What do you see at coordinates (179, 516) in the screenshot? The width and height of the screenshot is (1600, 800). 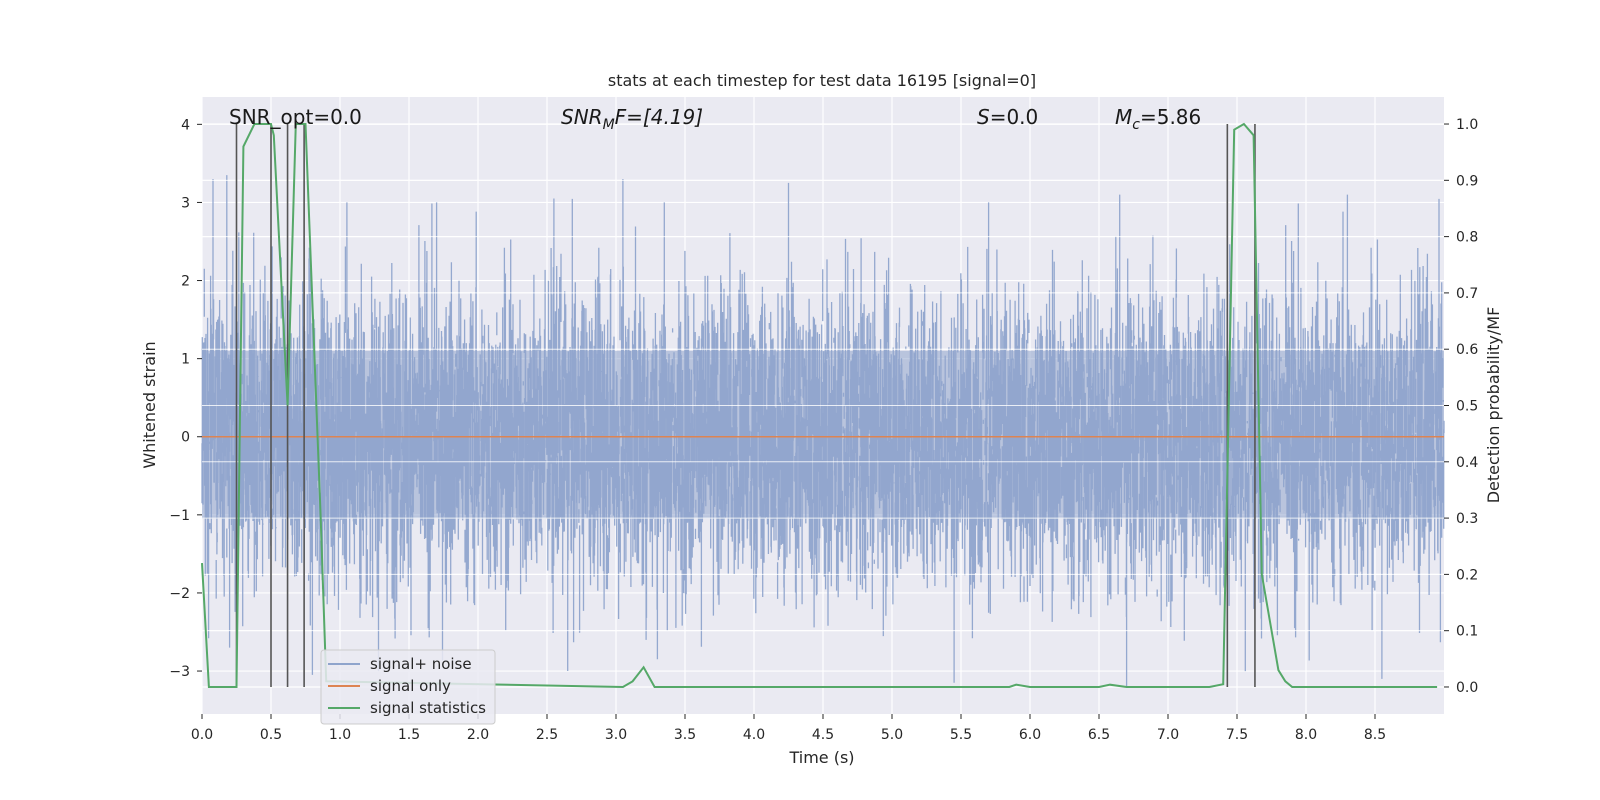 I see `y-tick-label: −1` at bounding box center [179, 516].